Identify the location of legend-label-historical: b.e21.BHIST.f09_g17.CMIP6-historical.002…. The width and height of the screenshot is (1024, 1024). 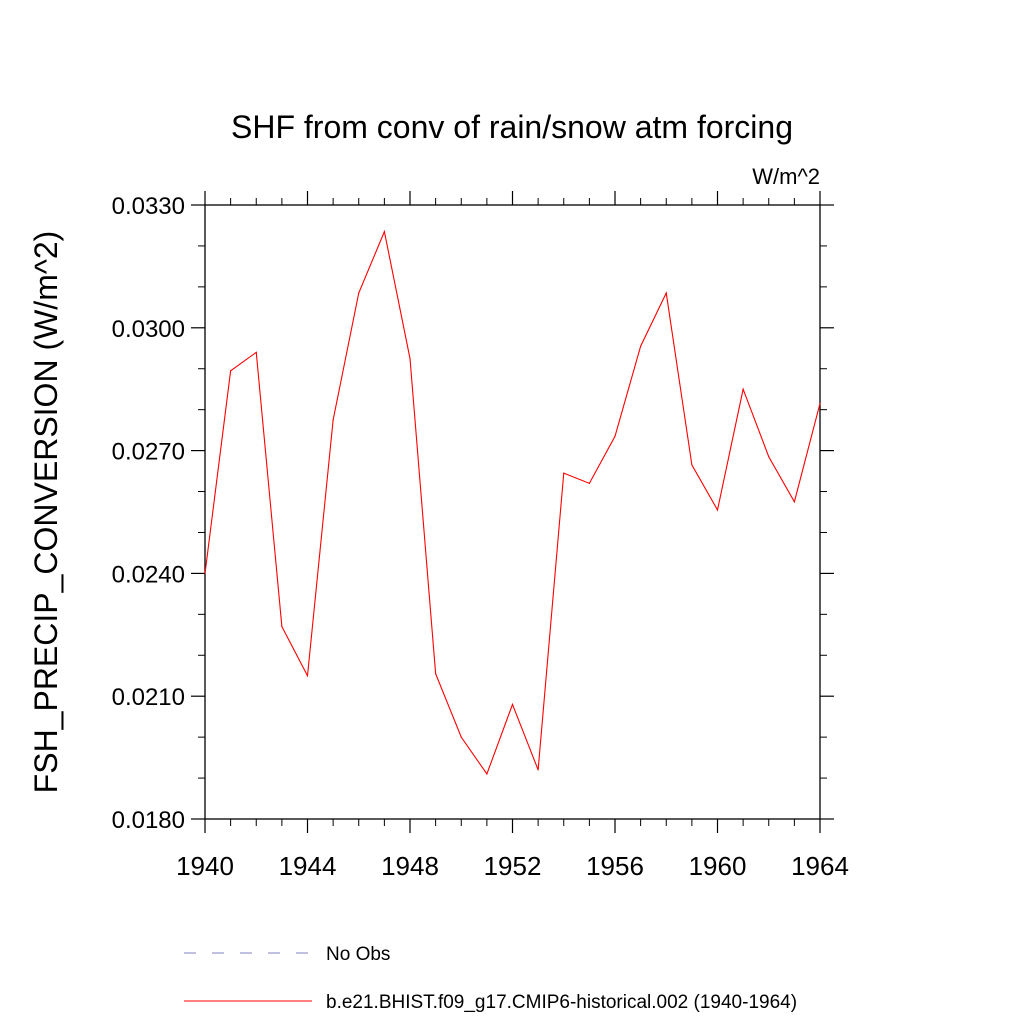
(561, 1002).